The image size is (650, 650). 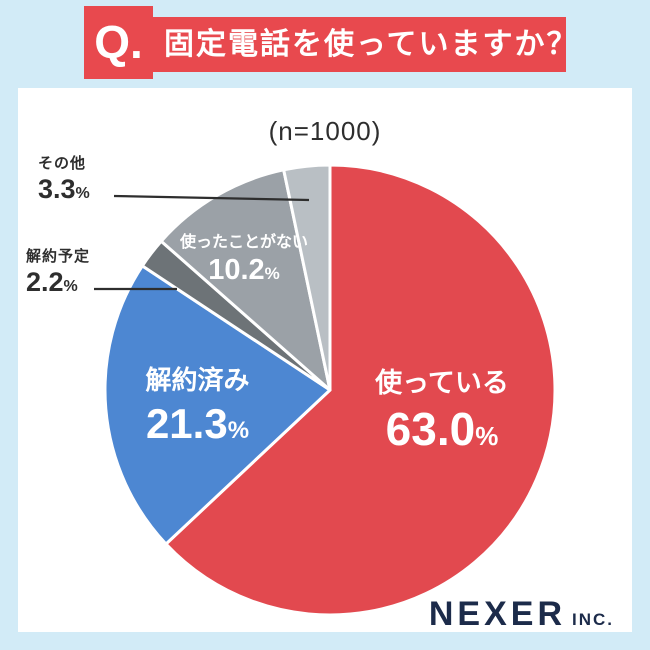 I want to click on slice-value: 63.0%, so click(x=442, y=429).